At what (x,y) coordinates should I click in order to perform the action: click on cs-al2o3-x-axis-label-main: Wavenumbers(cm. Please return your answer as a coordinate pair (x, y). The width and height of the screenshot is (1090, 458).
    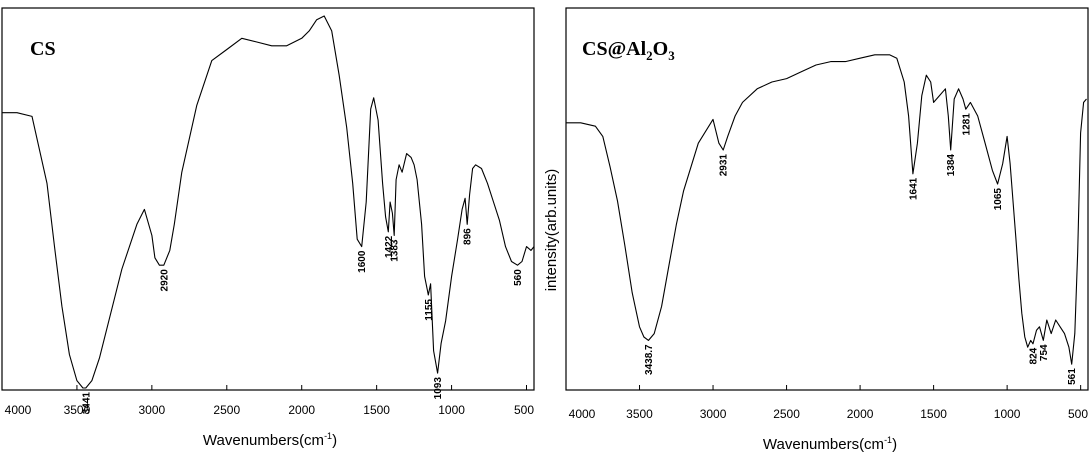
    Looking at the image, I should click on (823, 444).